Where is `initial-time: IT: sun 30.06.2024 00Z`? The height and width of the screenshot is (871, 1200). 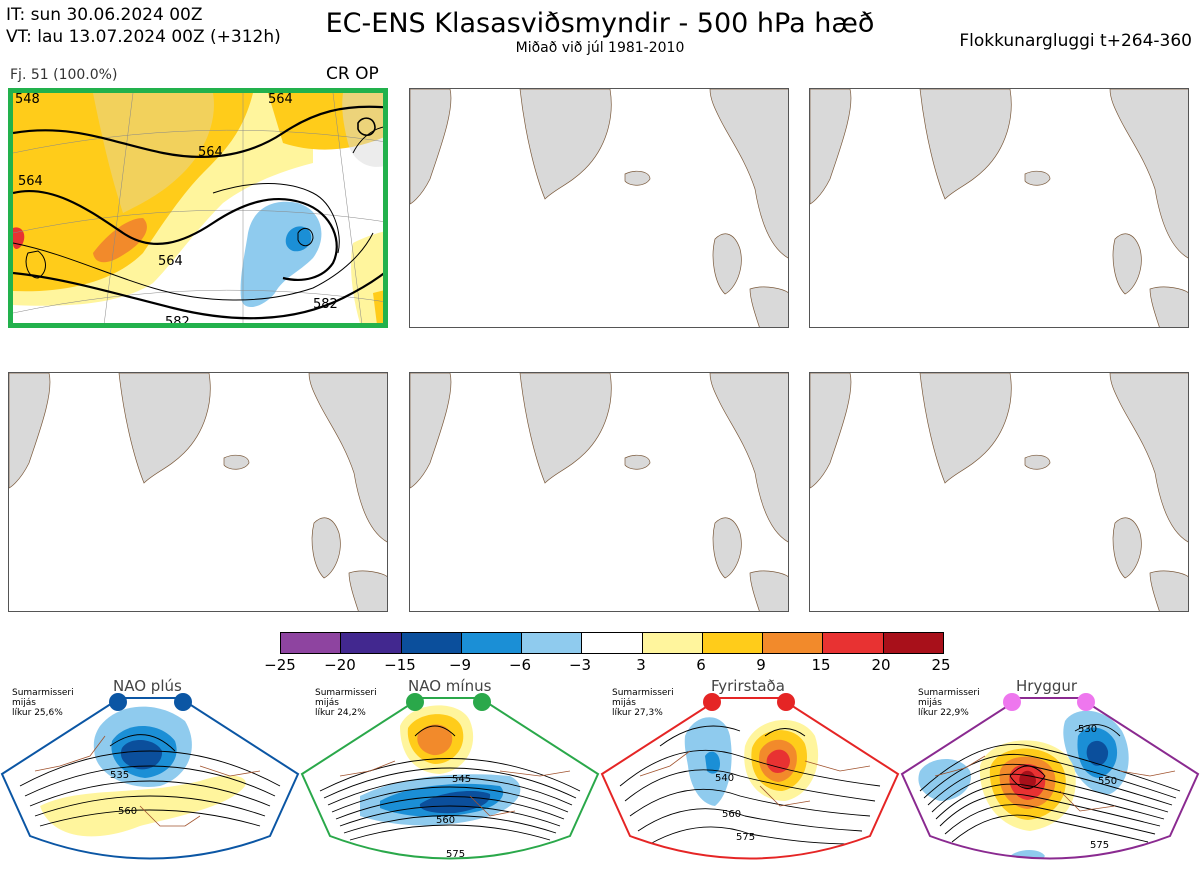 initial-time: IT: sun 30.06.2024 00Z is located at coordinates (104, 15).